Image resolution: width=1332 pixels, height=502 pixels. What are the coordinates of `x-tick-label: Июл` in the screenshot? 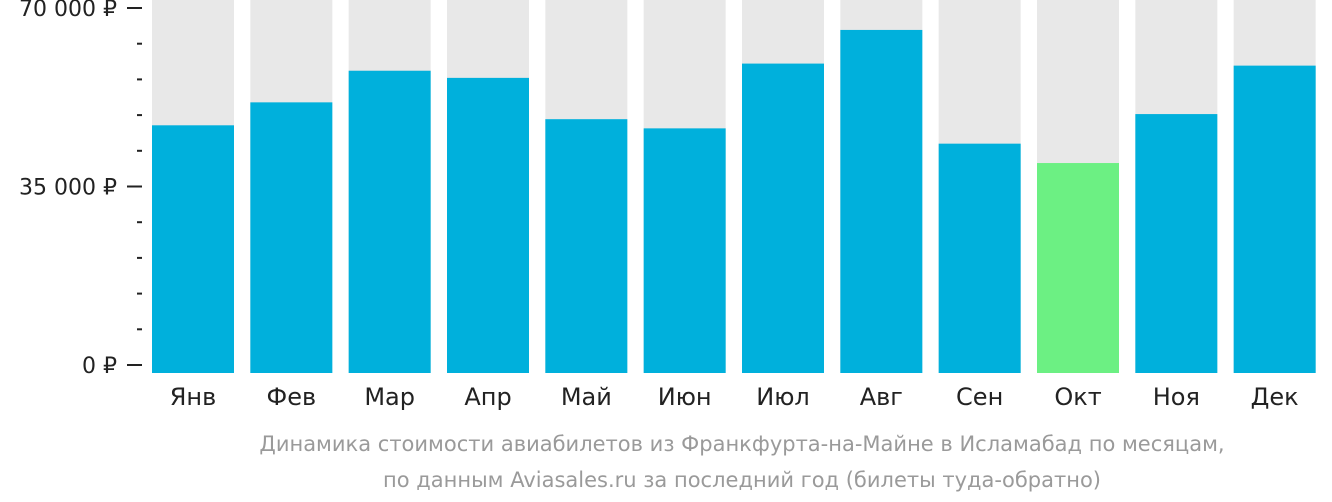 It's located at (783, 397).